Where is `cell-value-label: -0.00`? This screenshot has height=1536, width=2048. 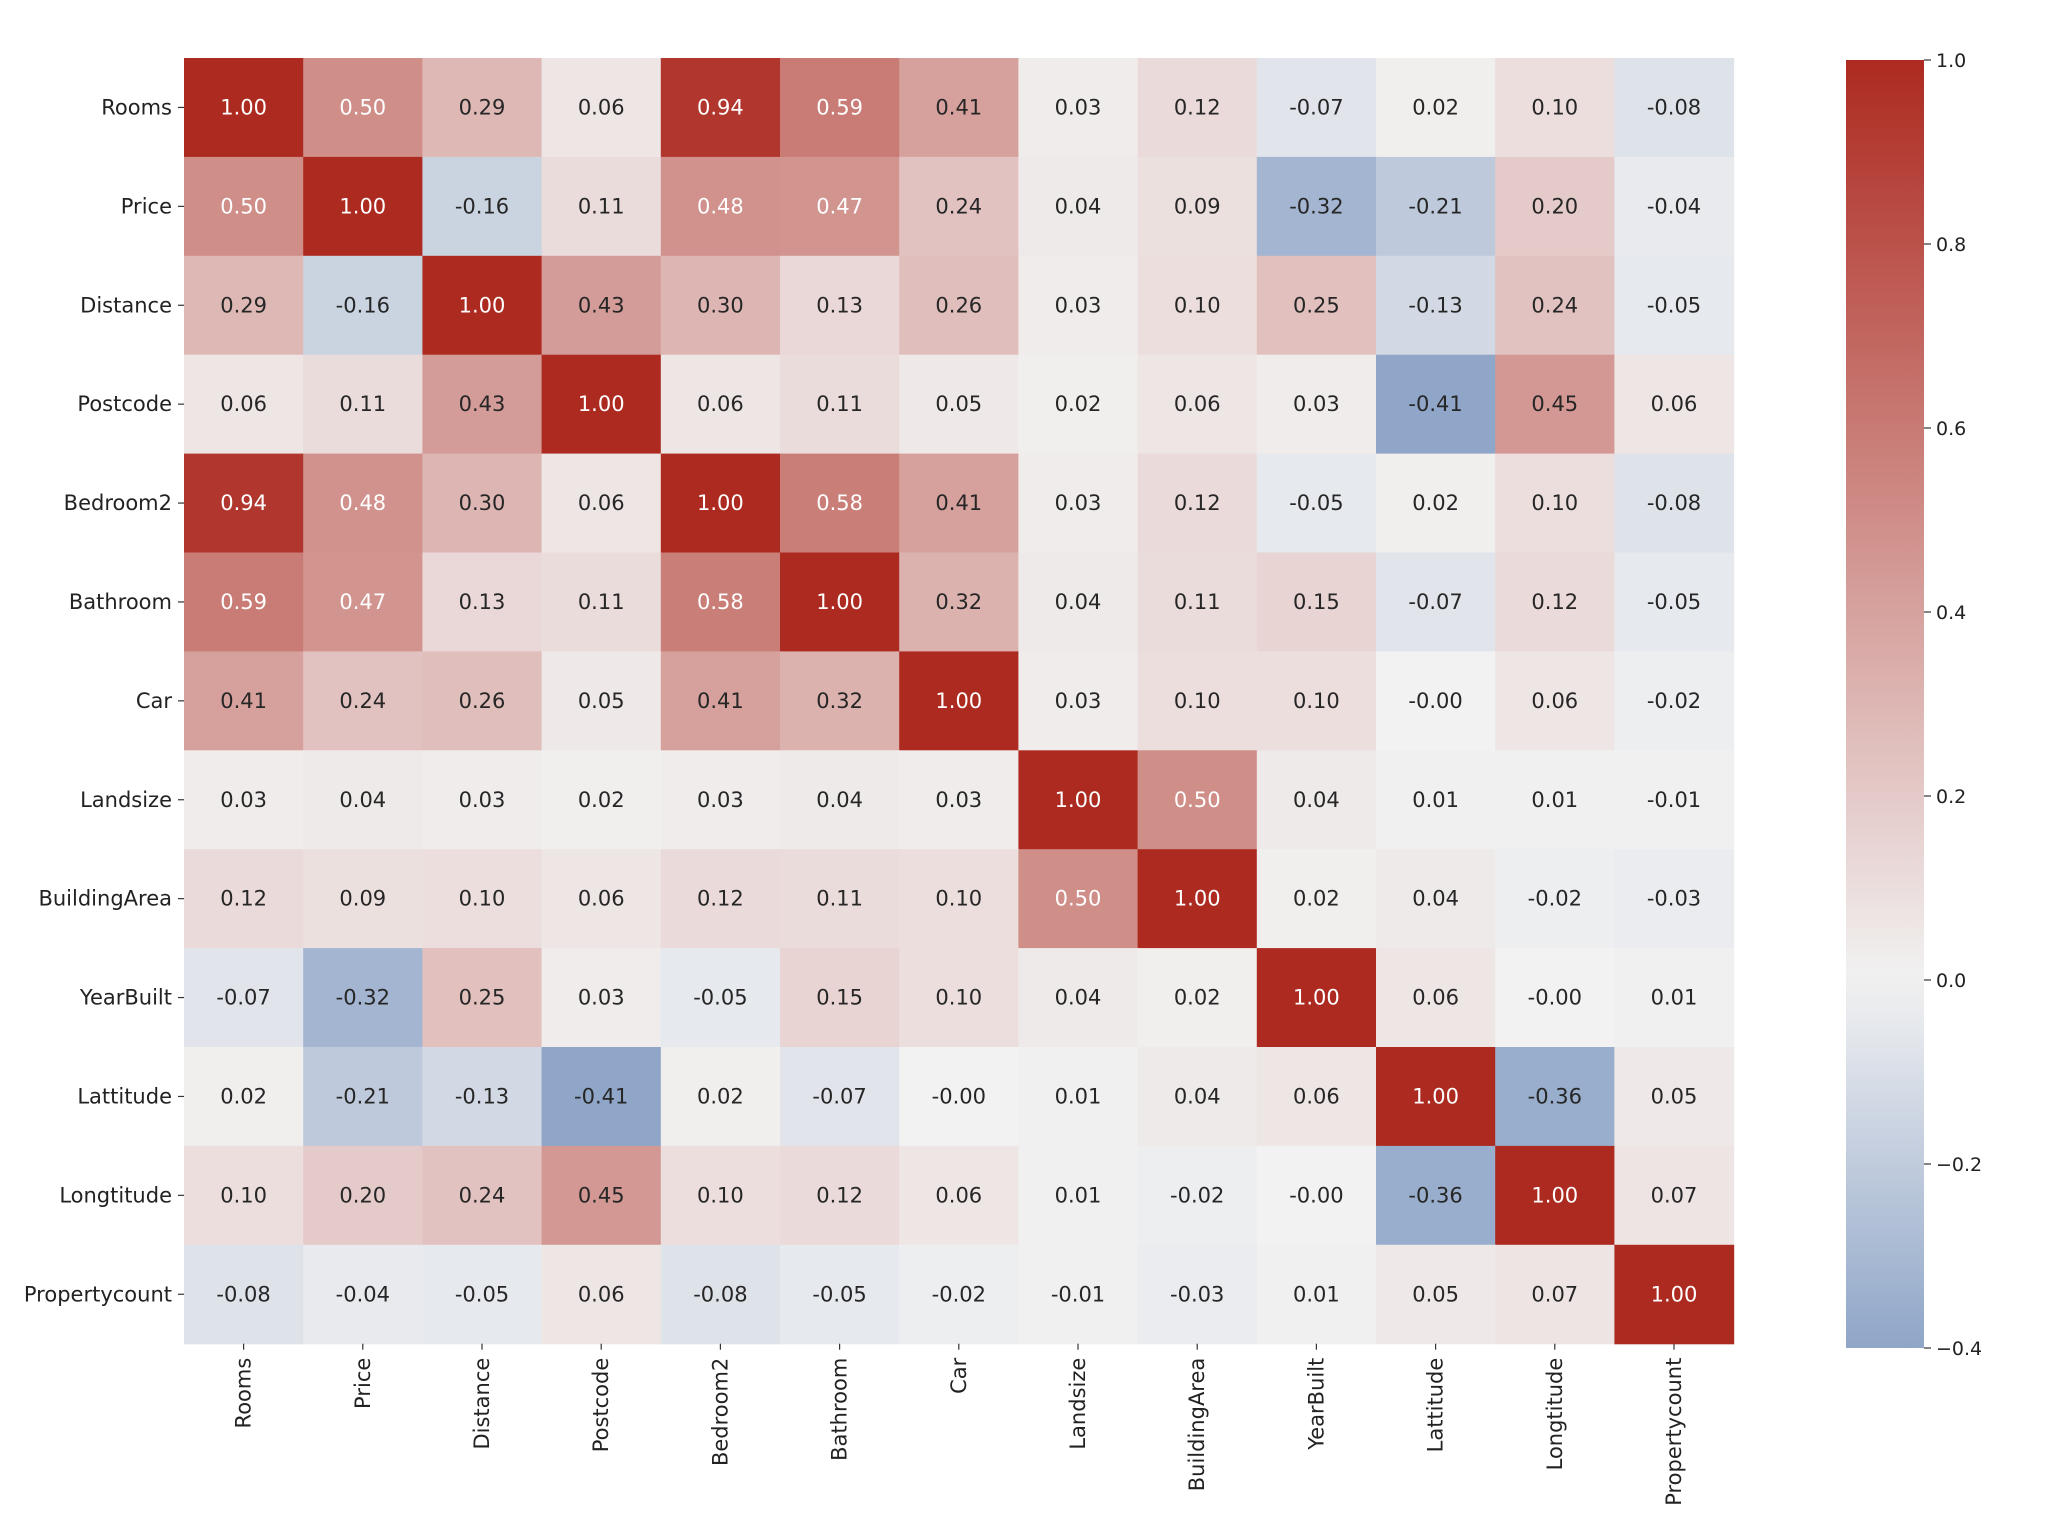 cell-value-label: -0.00 is located at coordinates (1435, 701).